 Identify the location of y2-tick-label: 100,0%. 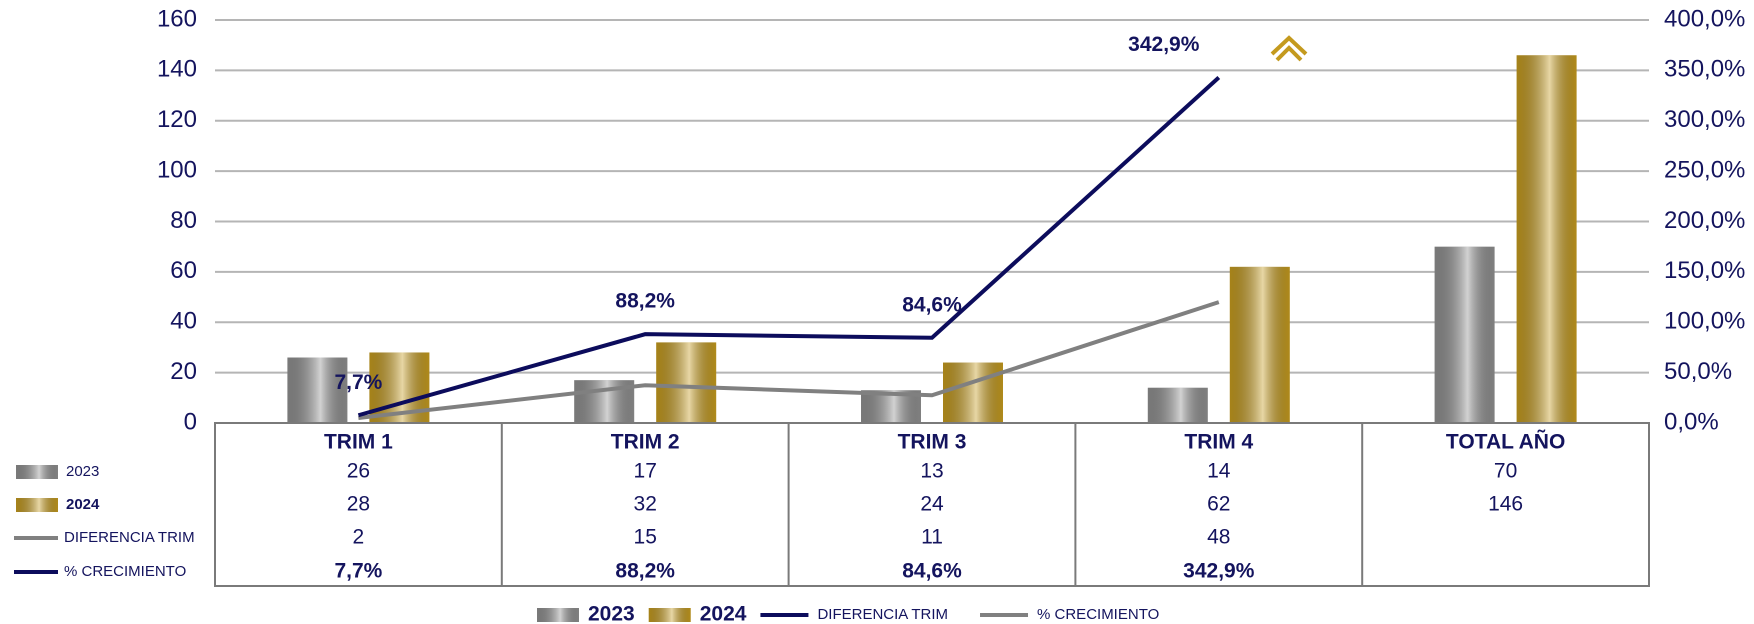
(1704, 321).